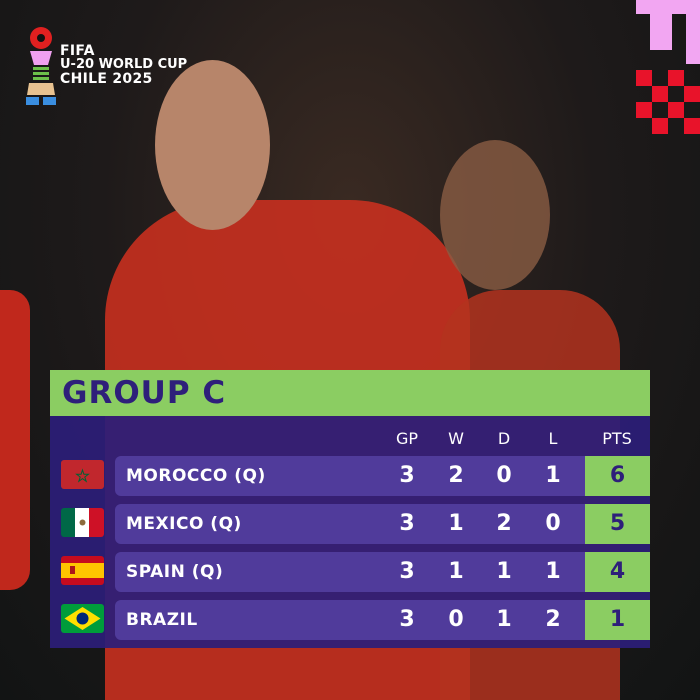 This screenshot has height=700, width=700. I want to click on table-row: MEXICO (Q) 3 1 2 0 5, so click(350, 524).